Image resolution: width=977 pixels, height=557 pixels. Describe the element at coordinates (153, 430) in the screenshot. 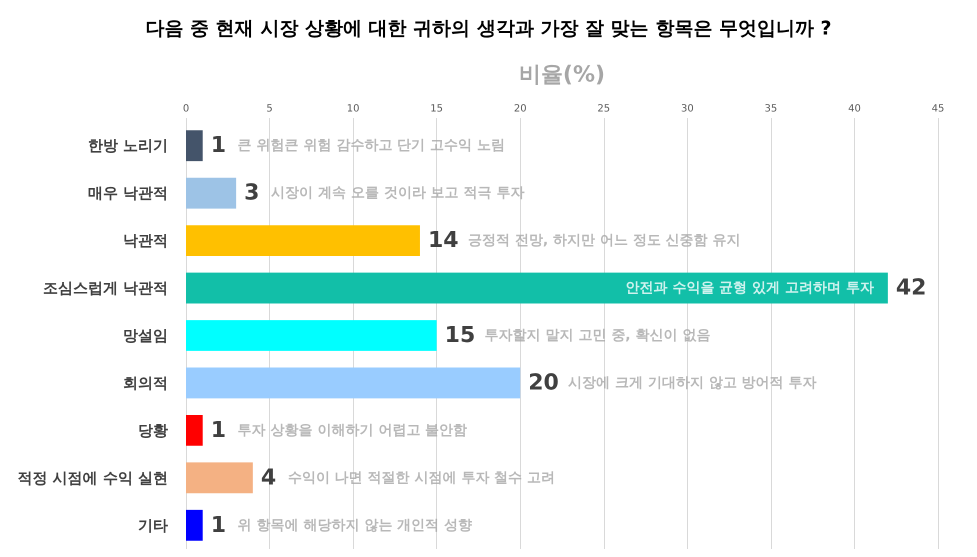

I see `y-tick-label: 당황` at that location.